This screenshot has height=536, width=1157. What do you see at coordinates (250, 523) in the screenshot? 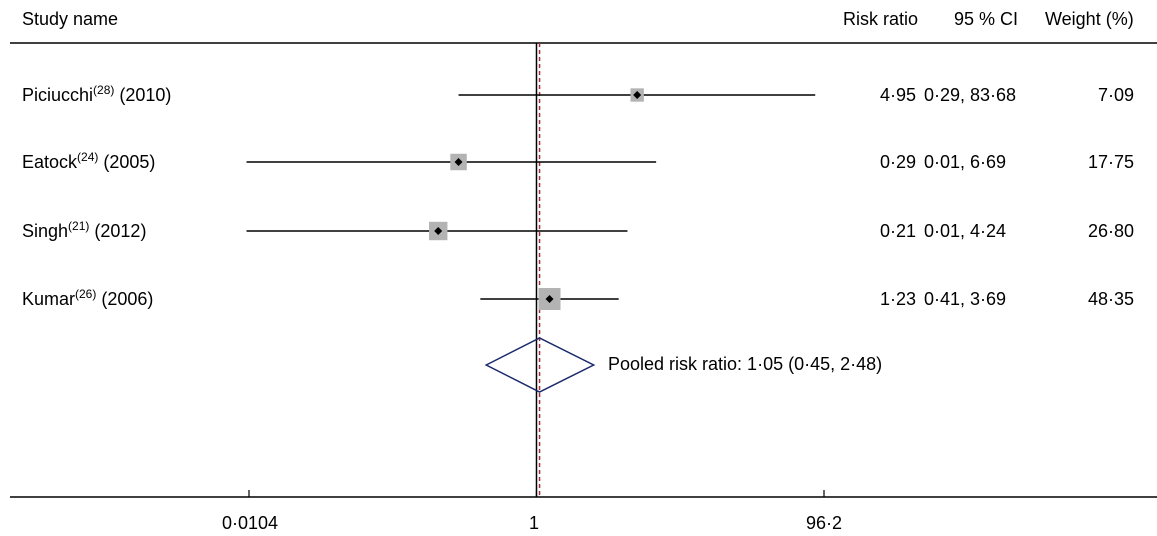
I see `x-tick-label: 0·0104` at bounding box center [250, 523].